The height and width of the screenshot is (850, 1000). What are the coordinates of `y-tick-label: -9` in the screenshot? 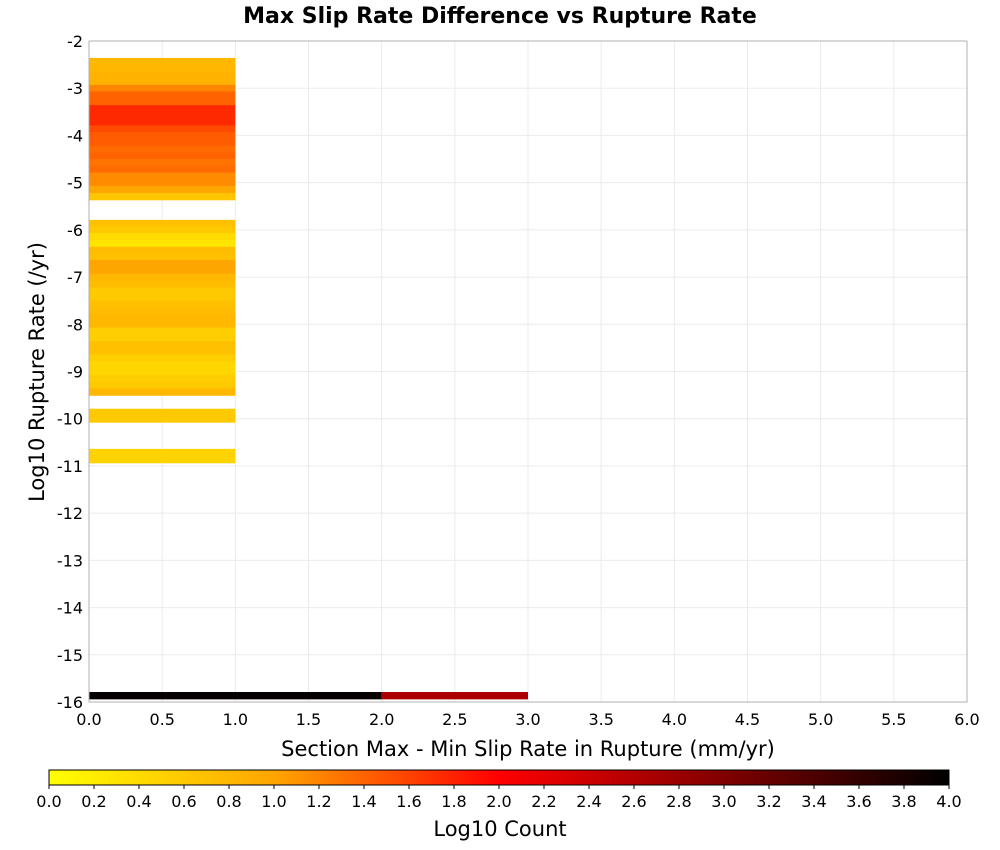 It's located at (75, 372).